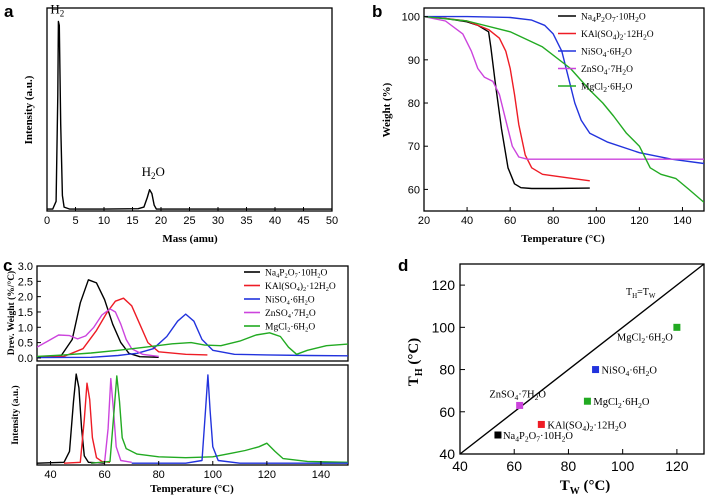  What do you see at coordinates (47, 221) in the screenshot?
I see `x-tick-label: 0` at bounding box center [47, 221].